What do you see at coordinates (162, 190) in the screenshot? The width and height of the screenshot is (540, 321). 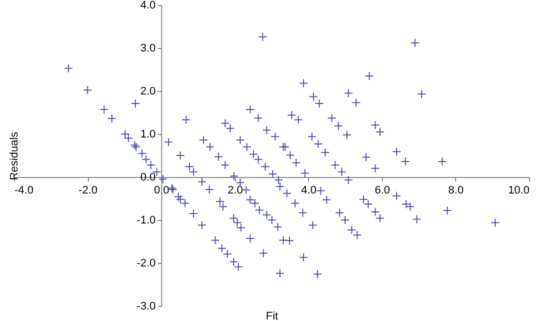 I see `x-tick-label: 0.0` at bounding box center [162, 190].